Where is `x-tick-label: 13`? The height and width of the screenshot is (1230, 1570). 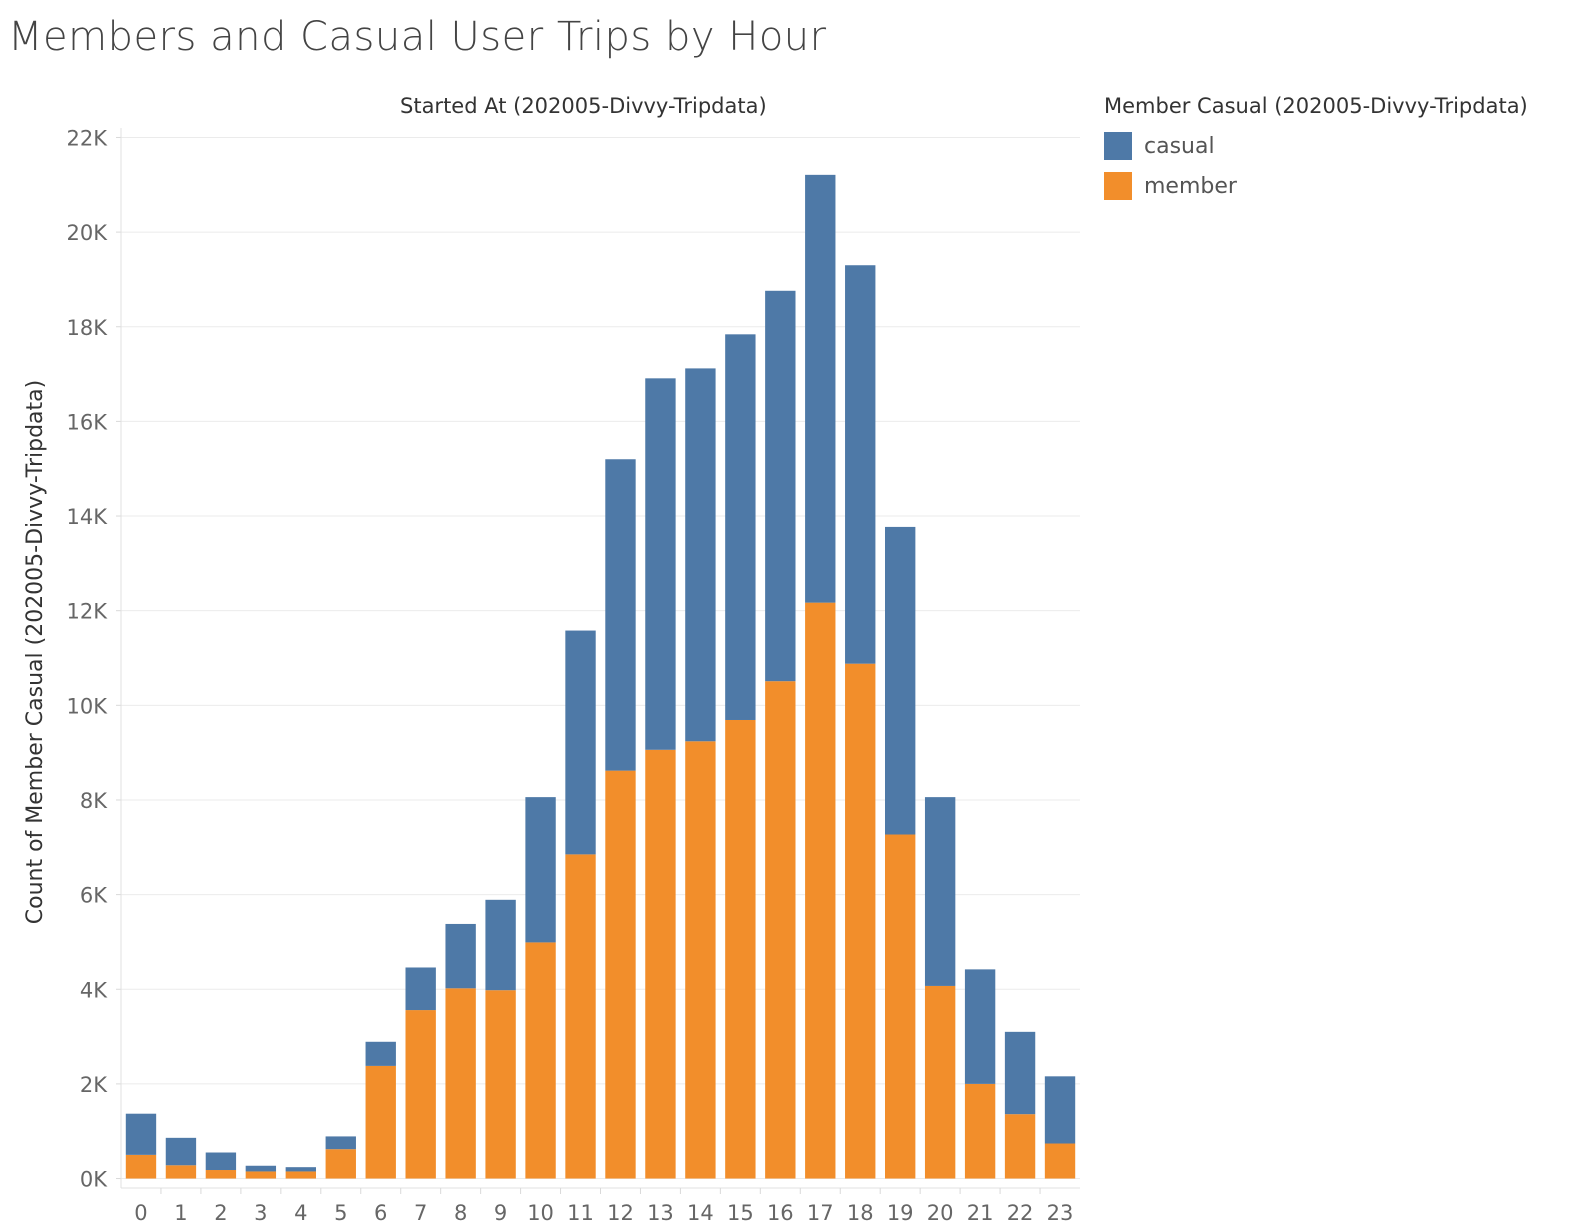 x-tick-label: 13 is located at coordinates (660, 1213).